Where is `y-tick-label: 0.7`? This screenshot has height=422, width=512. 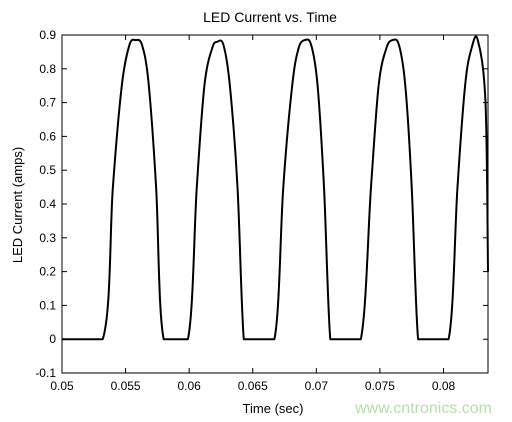 y-tick-label: 0.7 is located at coordinates (47, 103).